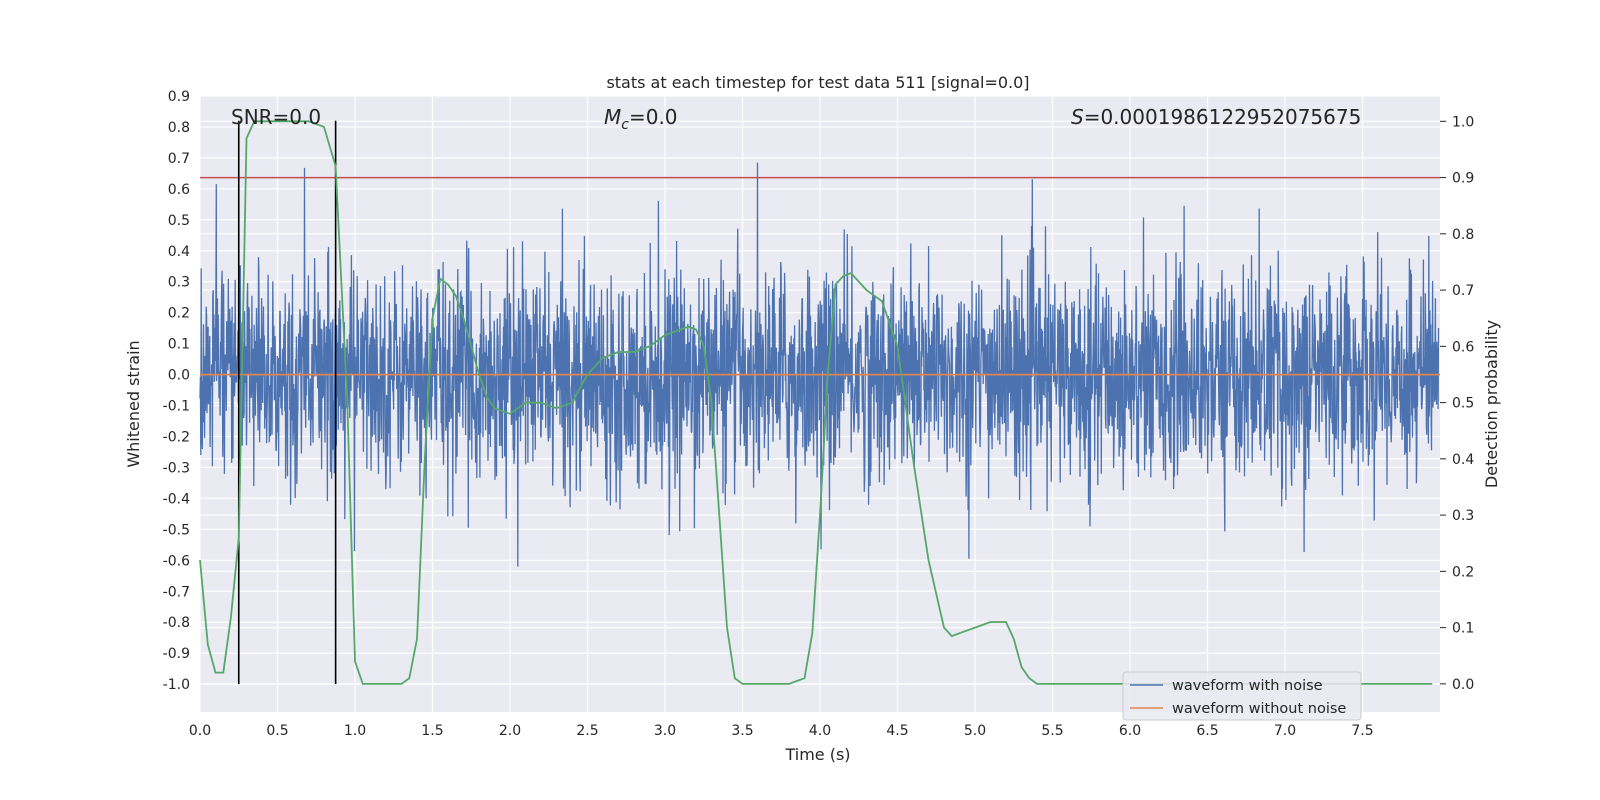 This screenshot has width=1600, height=800. I want to click on y-tick-label: -0.7, so click(176, 592).